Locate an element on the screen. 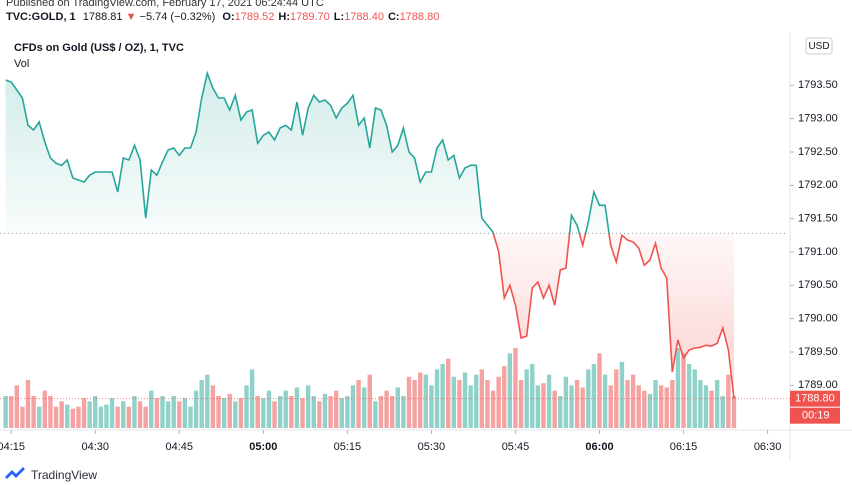 Image resolution: width=852 pixels, height=485 pixels. ohlc: O:1789.52 H:1789.70 L:1788.40 C:1788.80 is located at coordinates (328, 17).